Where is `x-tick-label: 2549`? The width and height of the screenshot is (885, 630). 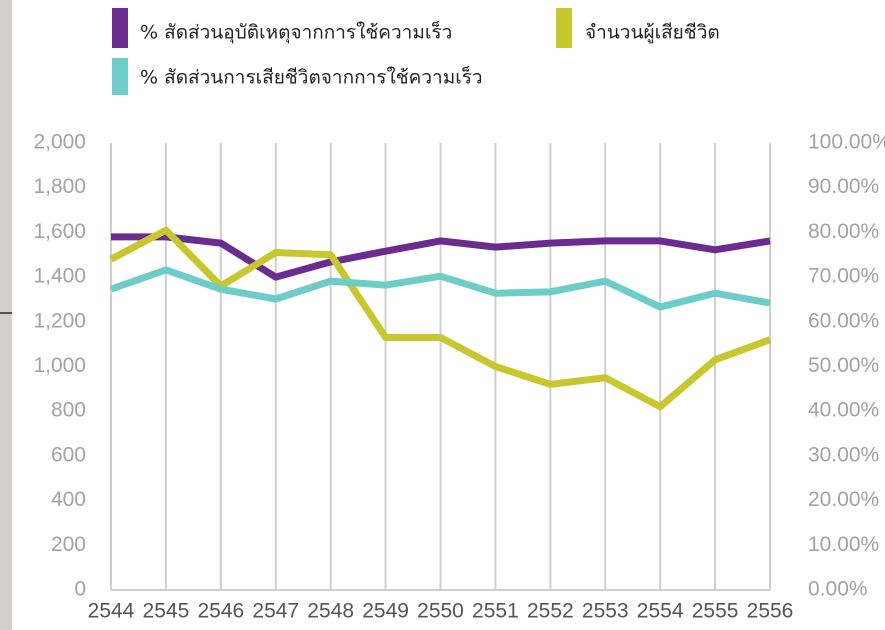
x-tick-label: 2549 is located at coordinates (385, 611).